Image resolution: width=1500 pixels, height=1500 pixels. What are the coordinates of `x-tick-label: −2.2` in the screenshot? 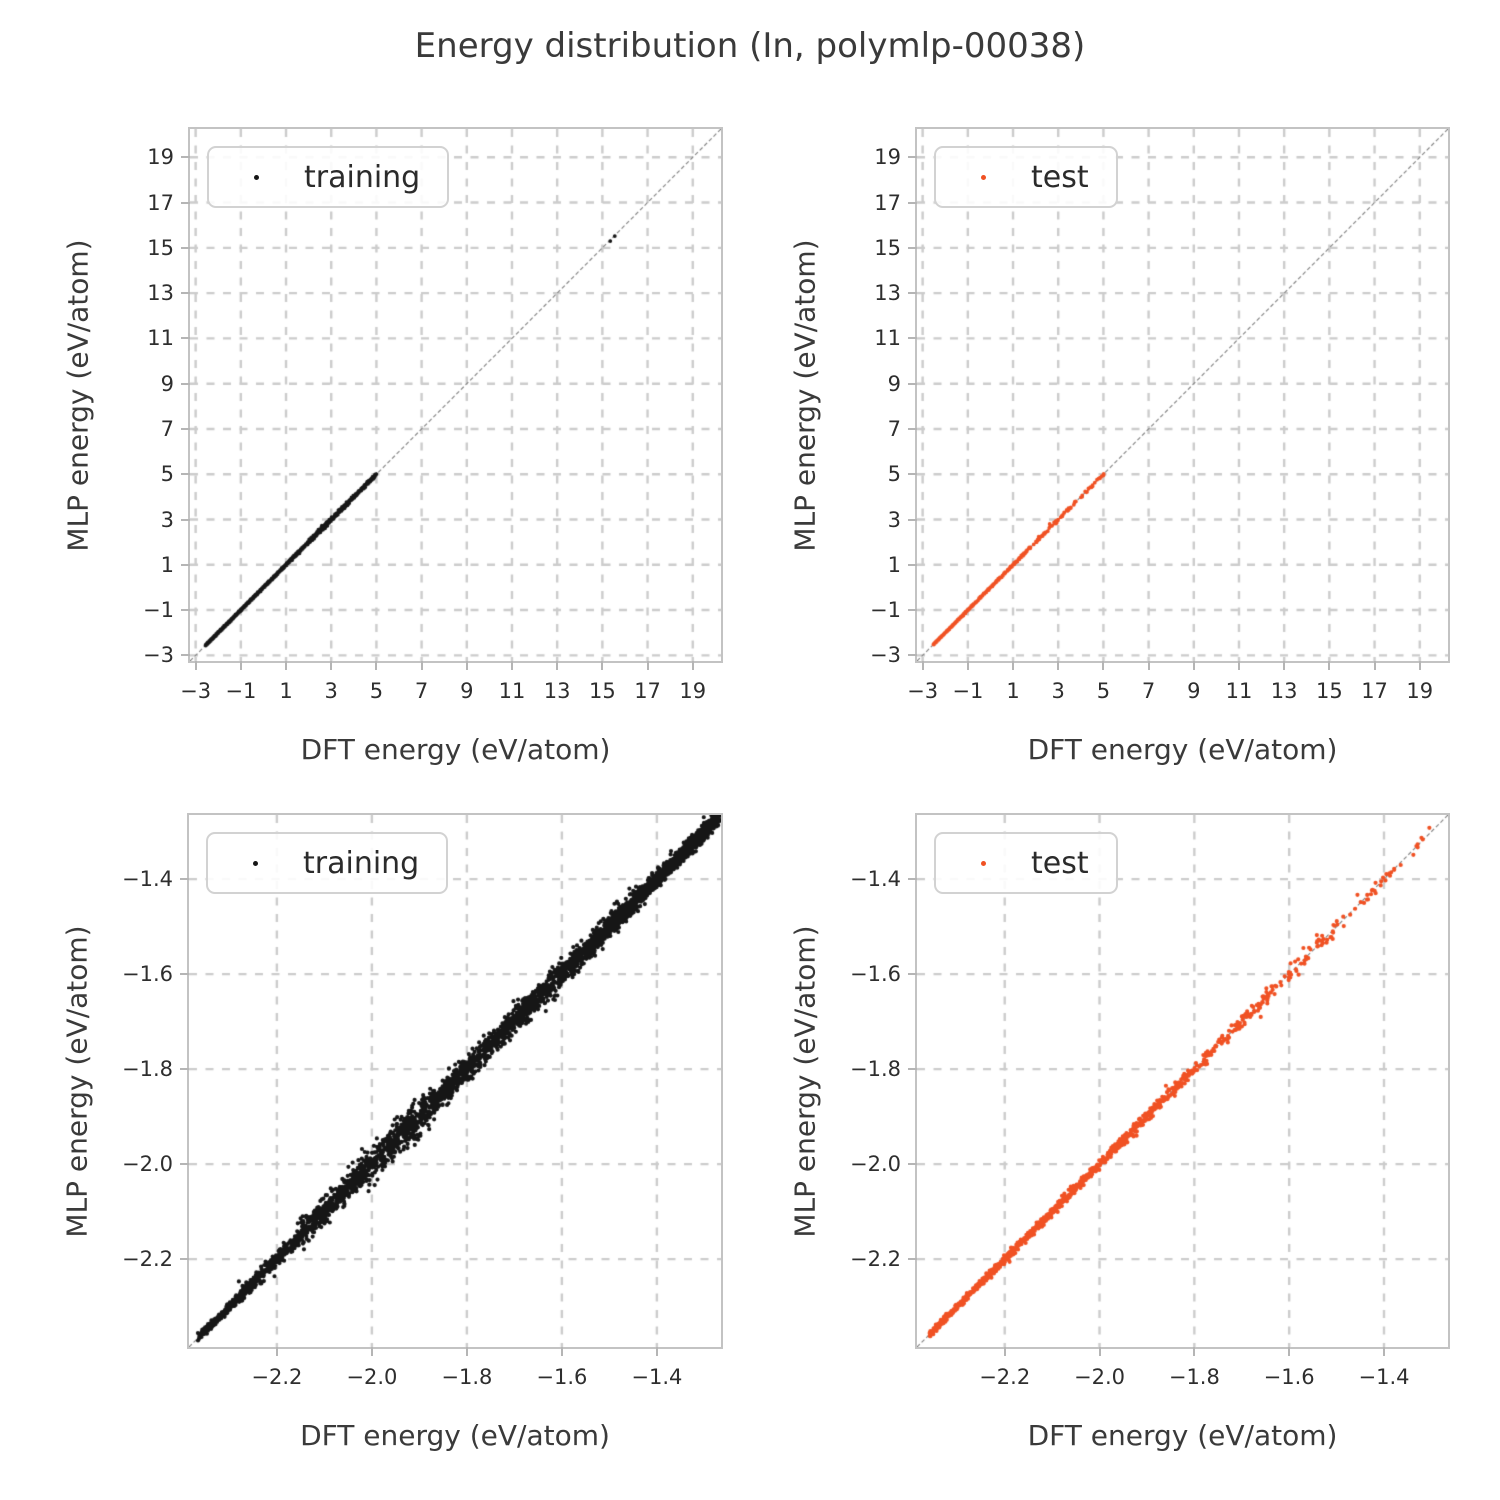 It's located at (1005, 1377).